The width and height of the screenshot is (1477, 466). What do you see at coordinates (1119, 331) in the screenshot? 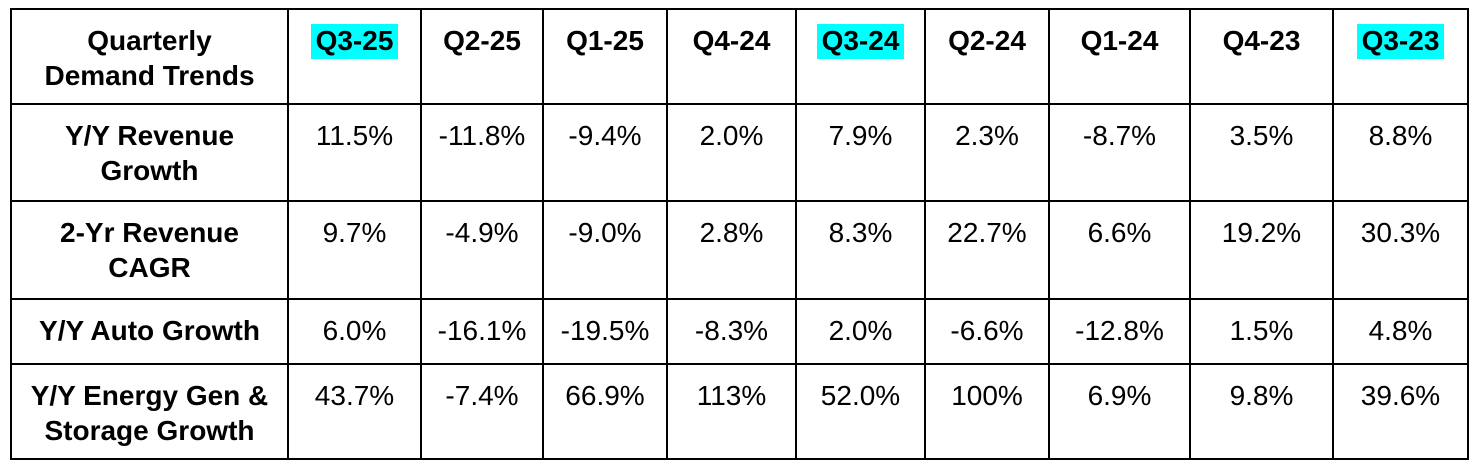
I see `value-cell: -12.8%` at bounding box center [1119, 331].